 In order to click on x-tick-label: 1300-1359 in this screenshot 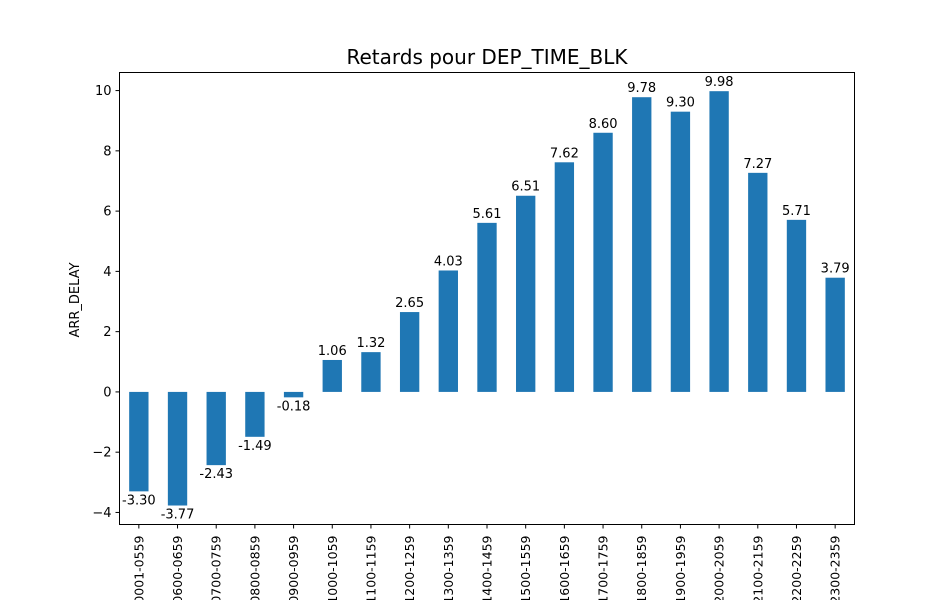, I will do `click(448, 567)`.